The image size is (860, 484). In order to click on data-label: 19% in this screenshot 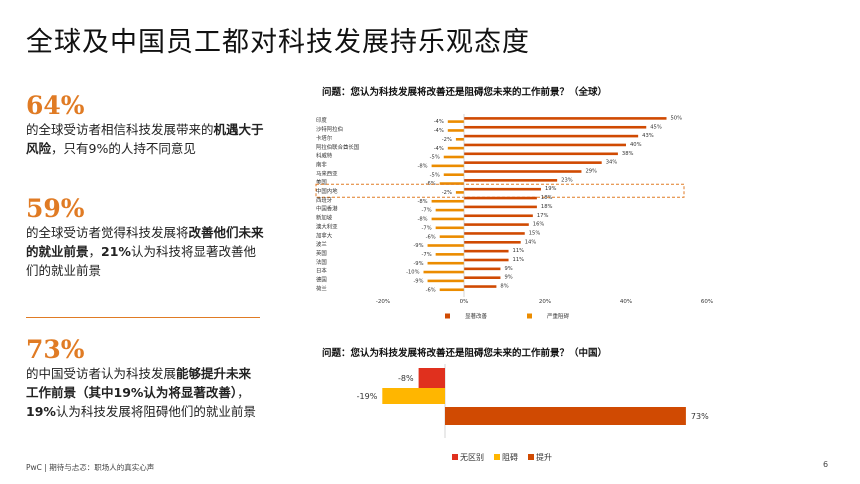, I will do `click(551, 189)`.